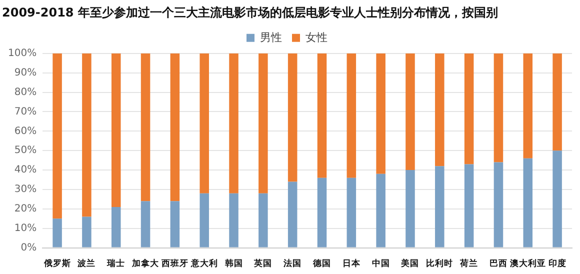 This screenshot has width=580, height=274. Describe the element at coordinates (440, 264) in the screenshot. I see `x-tick-label: 比利时` at that location.